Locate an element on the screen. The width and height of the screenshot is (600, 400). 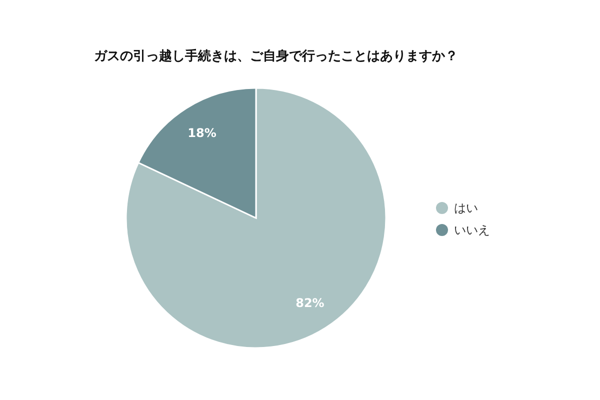
legend-label: いいえ is located at coordinates (472, 230).